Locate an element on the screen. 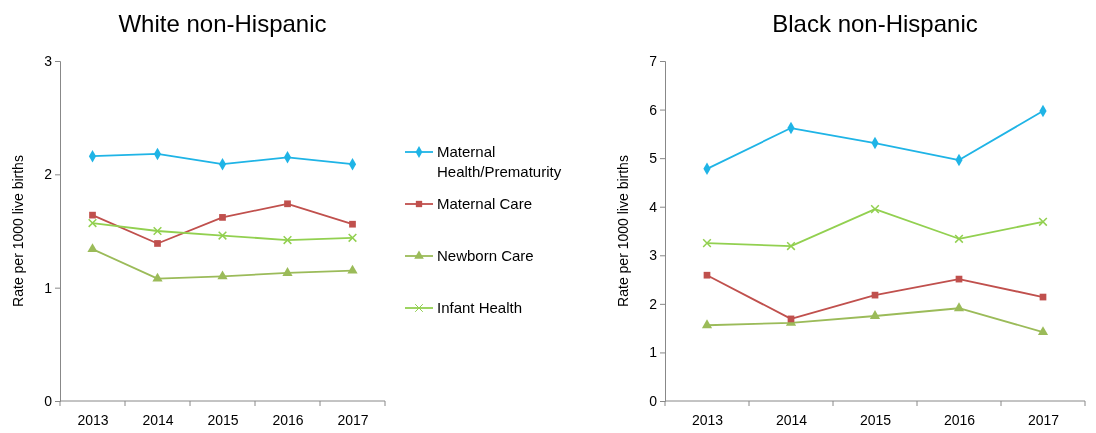 Image resolution: width=1096 pixels, height=433 pixels. legend-label: Maternal Health/Prematurity is located at coordinates (499, 161).